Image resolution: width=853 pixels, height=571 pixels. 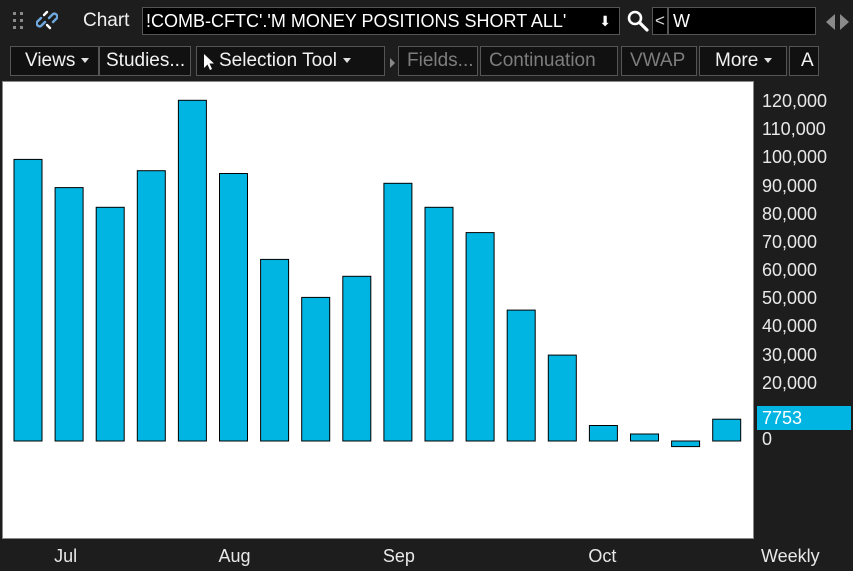 I want to click on toolbar-overflow-icon, so click(x=392, y=63).